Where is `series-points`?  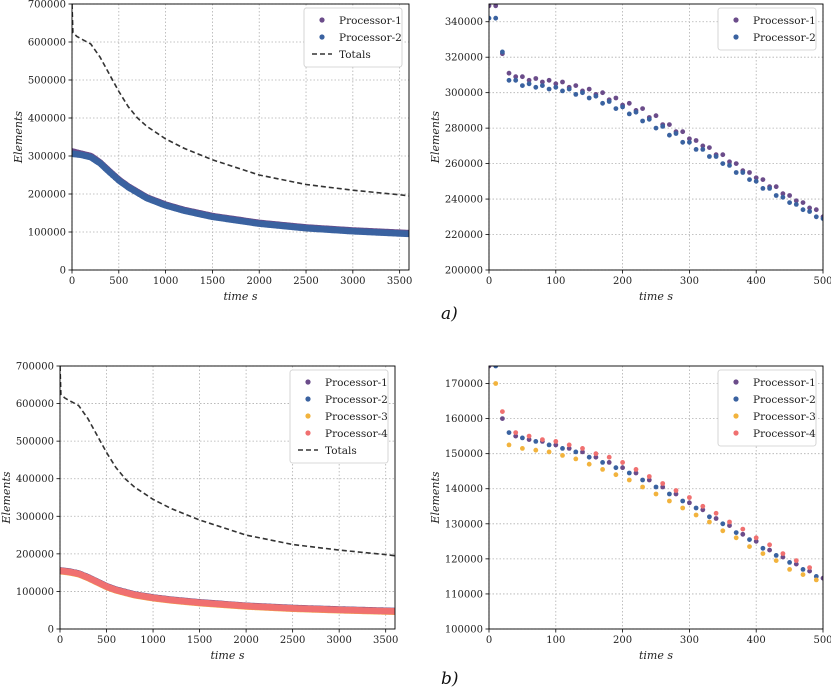
series-points is located at coordinates (240, 194).